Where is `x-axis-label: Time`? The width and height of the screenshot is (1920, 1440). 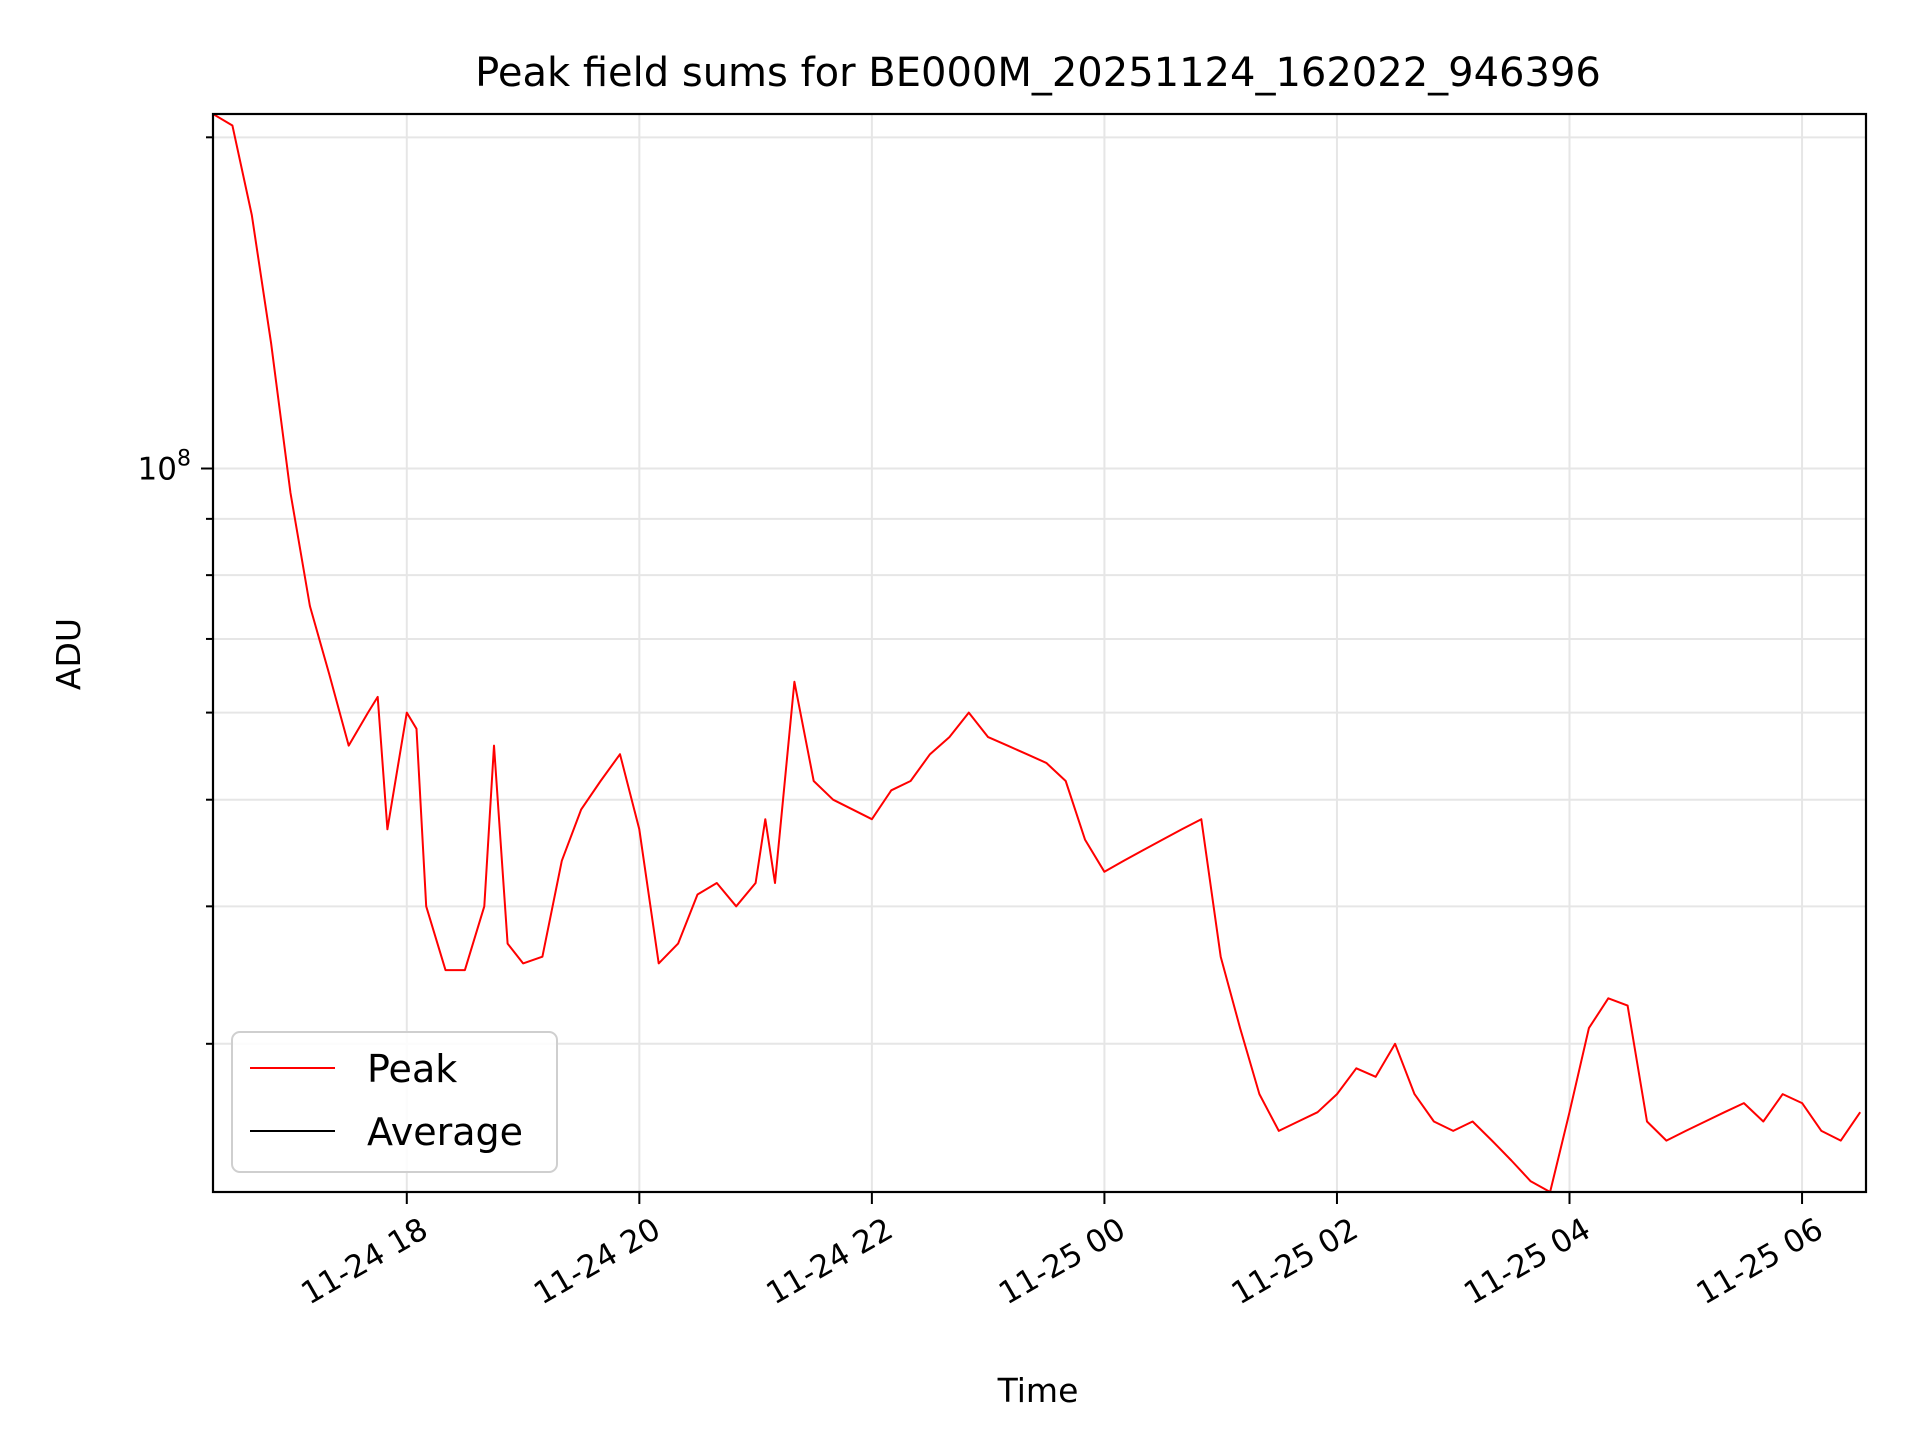
x-axis-label: Time is located at coordinates (1038, 1390).